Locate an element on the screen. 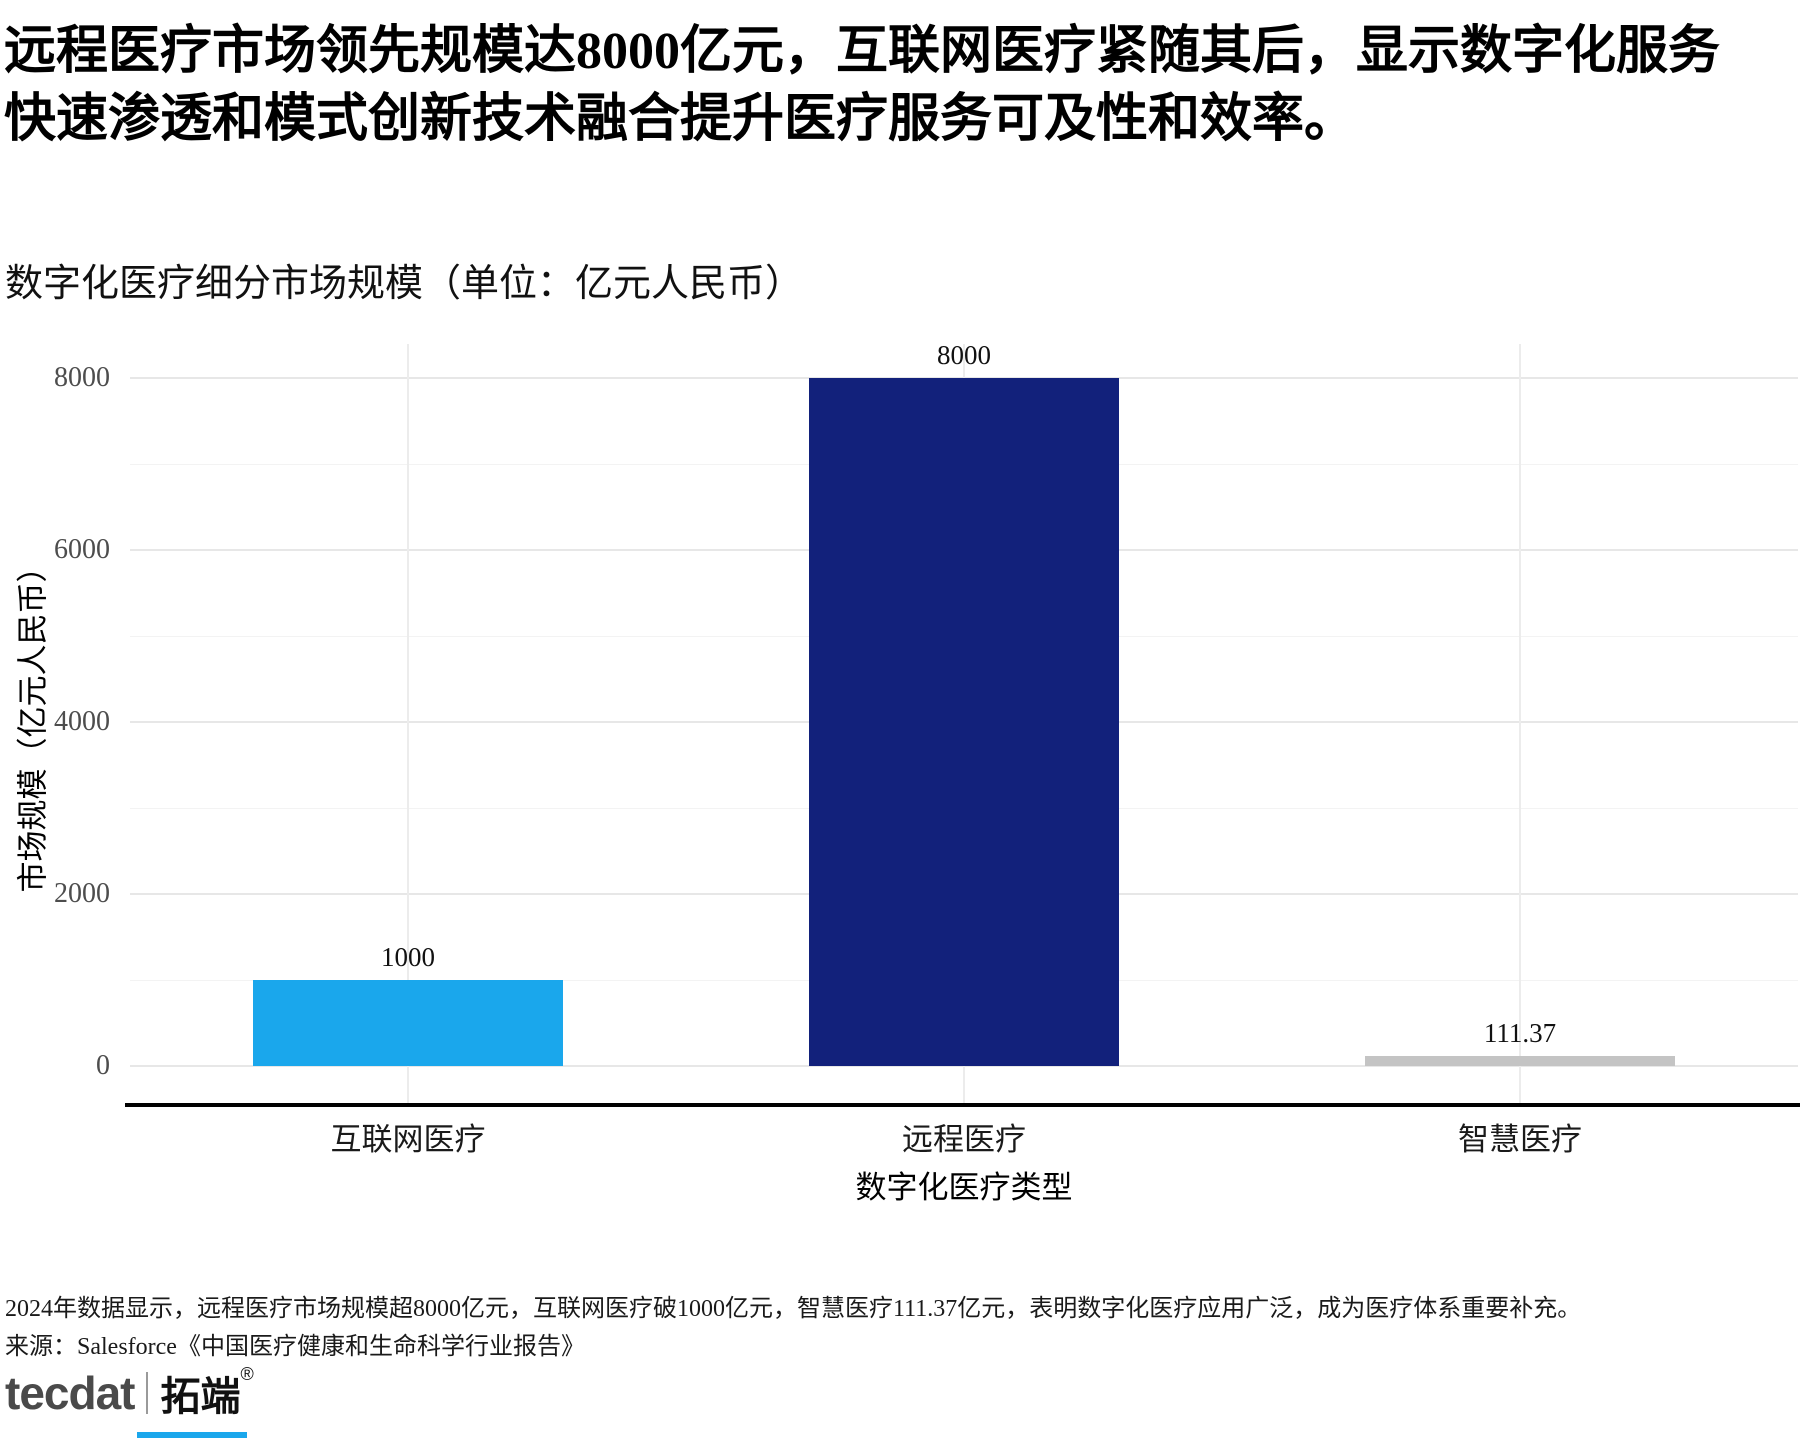 The width and height of the screenshot is (1800, 1440). chart-subtitle: 数字化医疗细分市场规模（单位：亿元人民币） is located at coordinates (404, 284).